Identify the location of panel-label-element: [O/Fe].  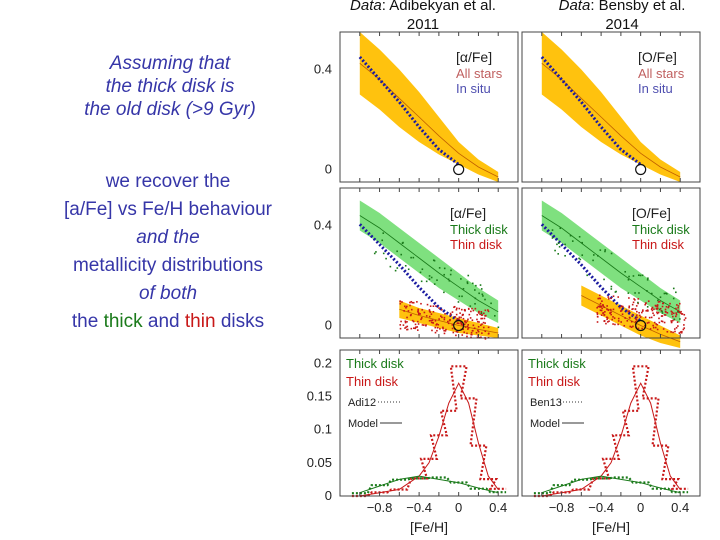
(651, 213).